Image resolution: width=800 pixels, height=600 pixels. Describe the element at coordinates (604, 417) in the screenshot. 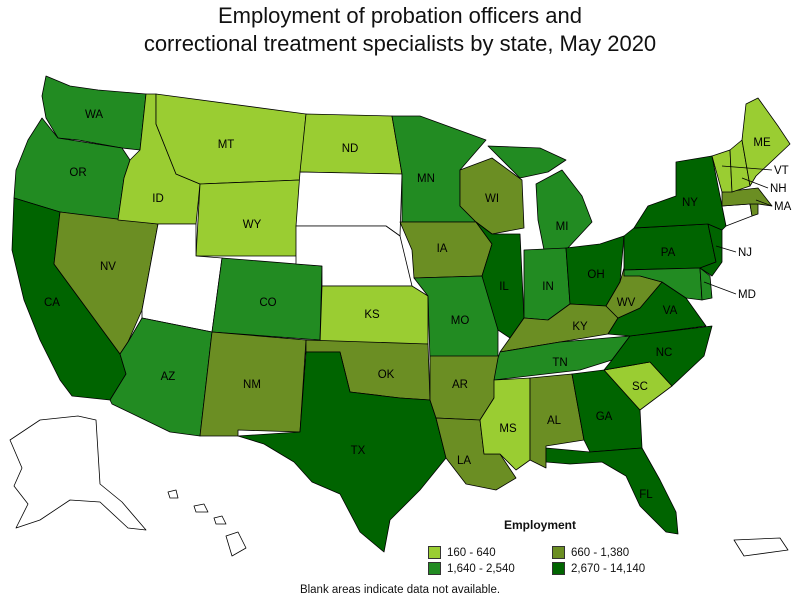

I see `label-GA: GA` at that location.